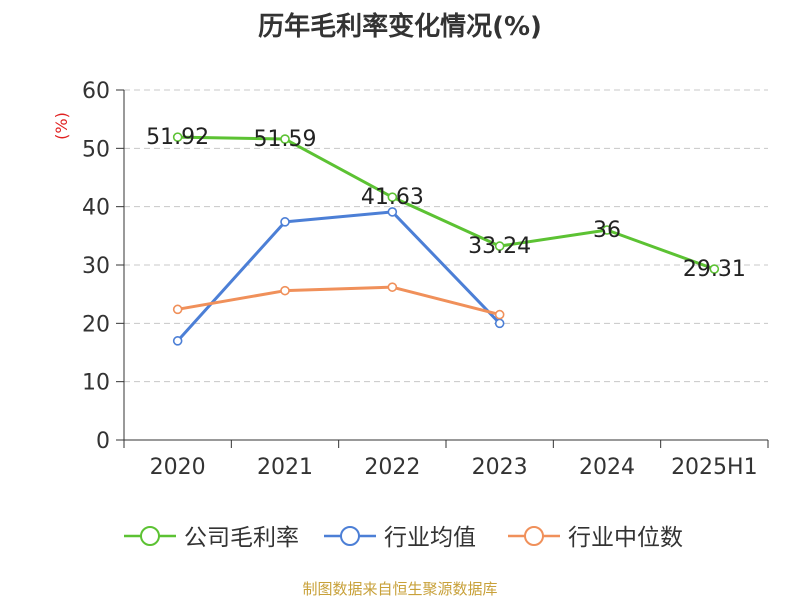  I want to click on data-source-note: 制图数据来自恒生聚源数据库, so click(400, 589).